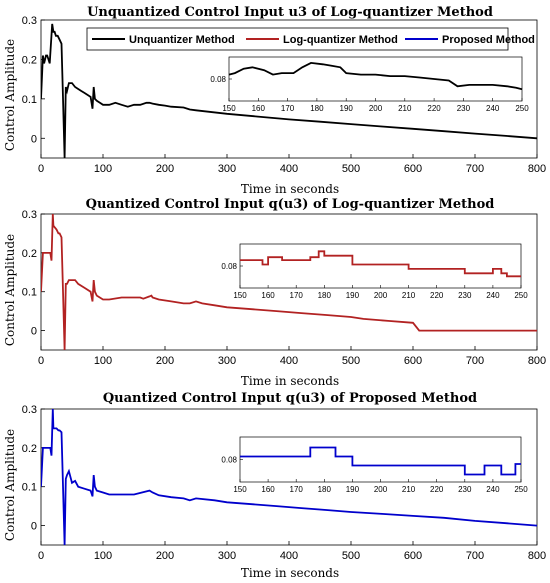  I want to click on legend-box, so click(297, 39).